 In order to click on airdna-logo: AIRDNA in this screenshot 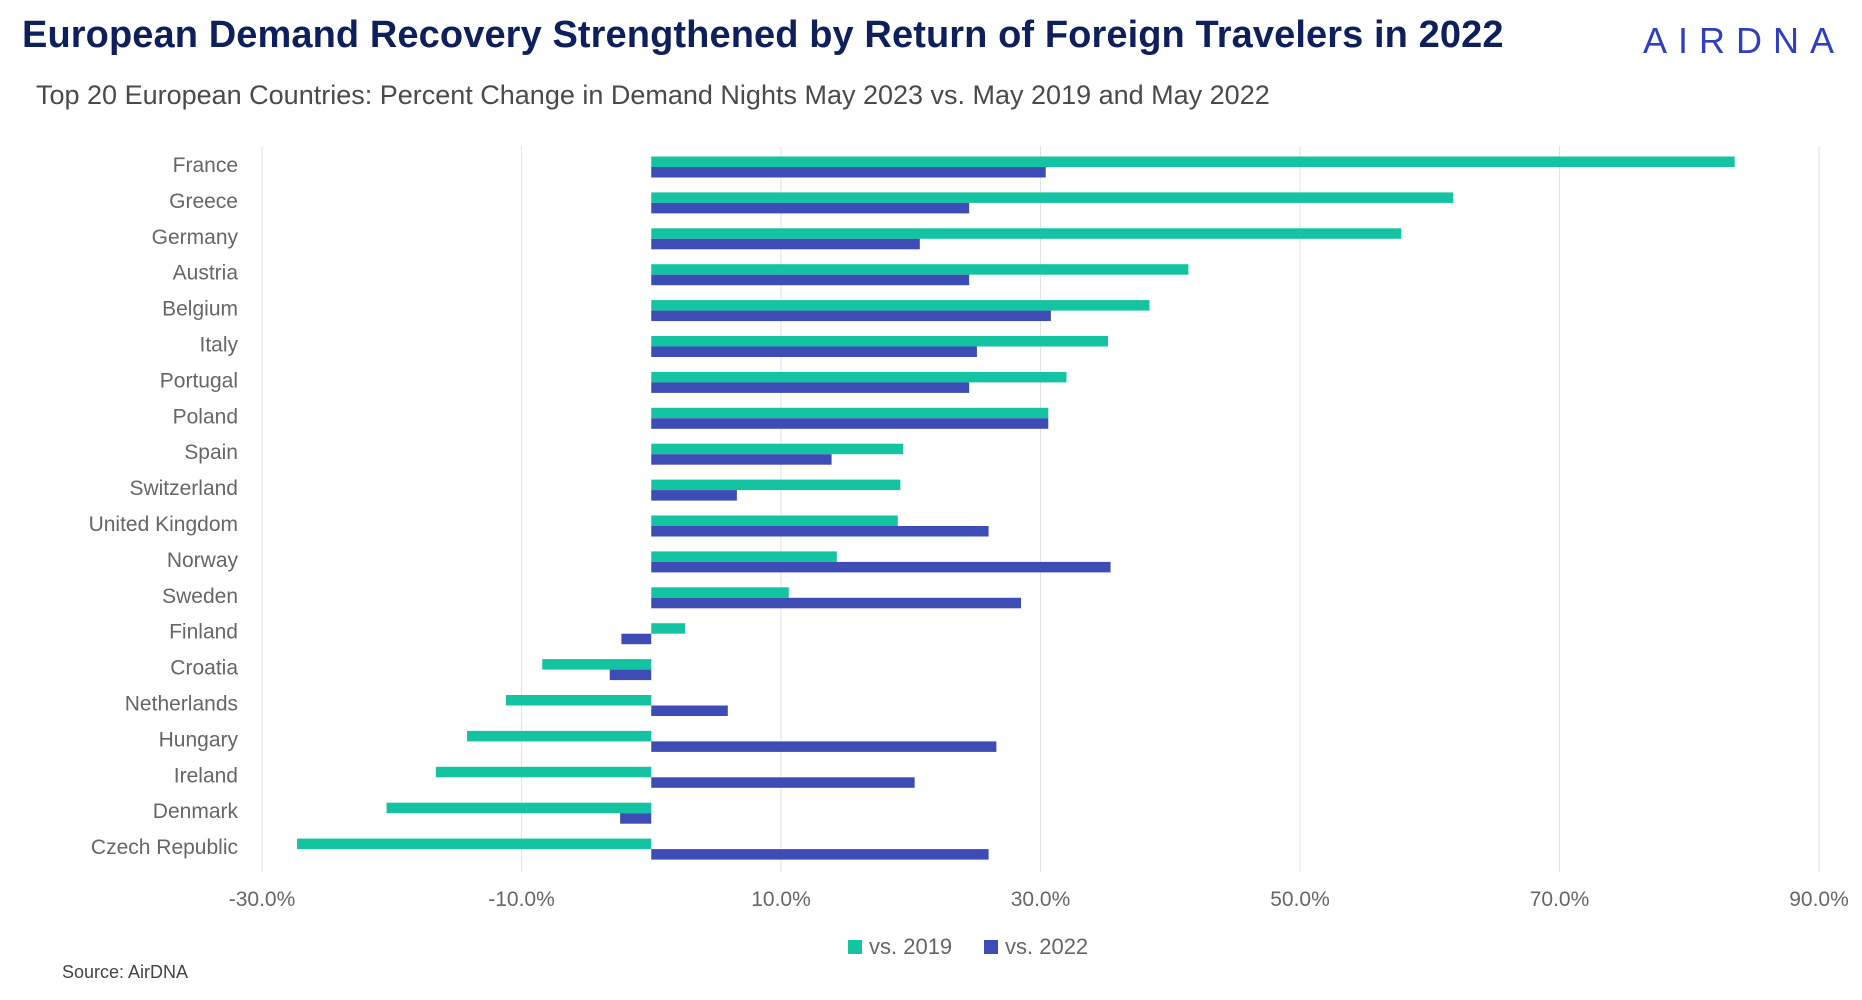, I will do `click(1744, 40)`.